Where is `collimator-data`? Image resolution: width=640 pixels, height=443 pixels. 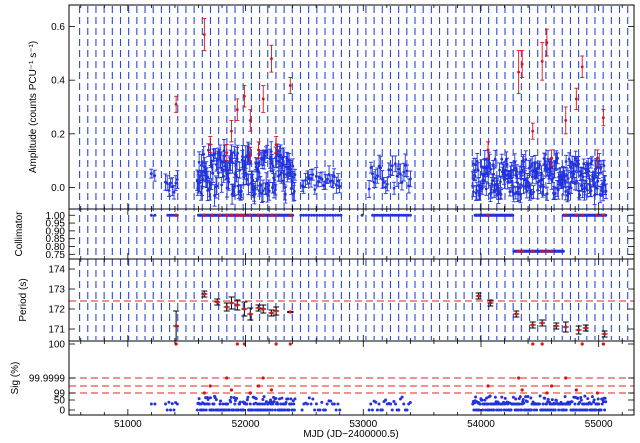 collimator-data is located at coordinates (378, 233).